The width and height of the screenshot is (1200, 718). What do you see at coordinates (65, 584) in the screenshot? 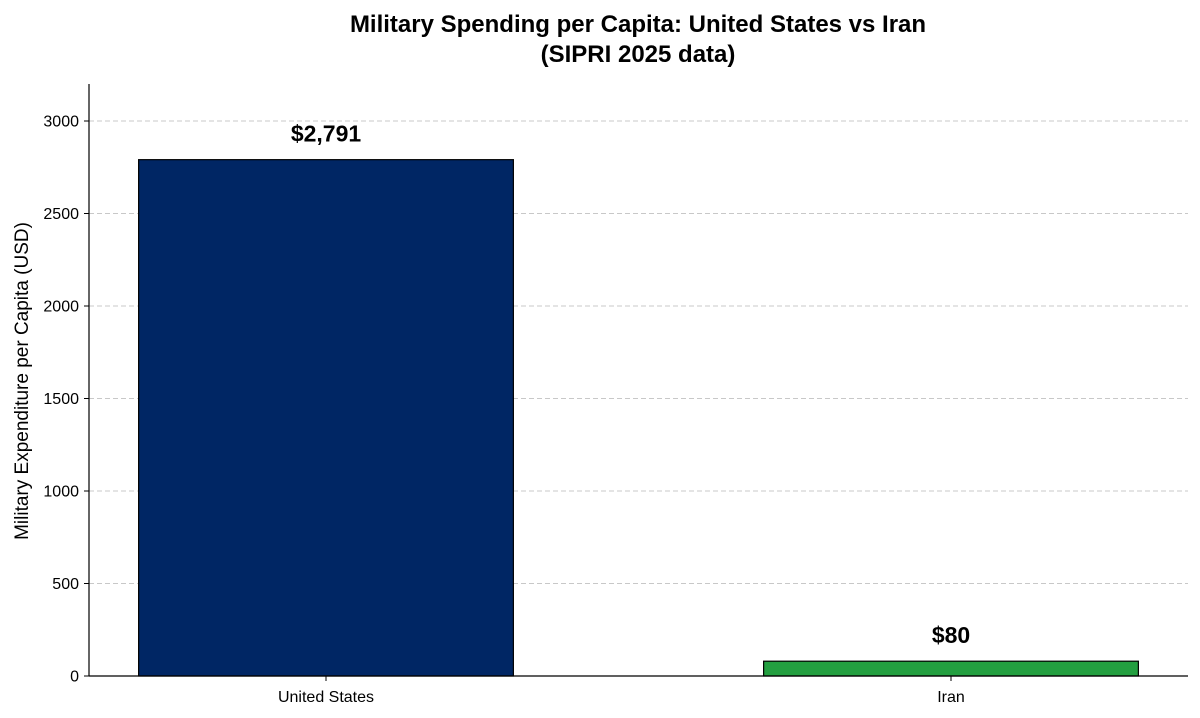
I see `y-tick-label: 500` at bounding box center [65, 584].